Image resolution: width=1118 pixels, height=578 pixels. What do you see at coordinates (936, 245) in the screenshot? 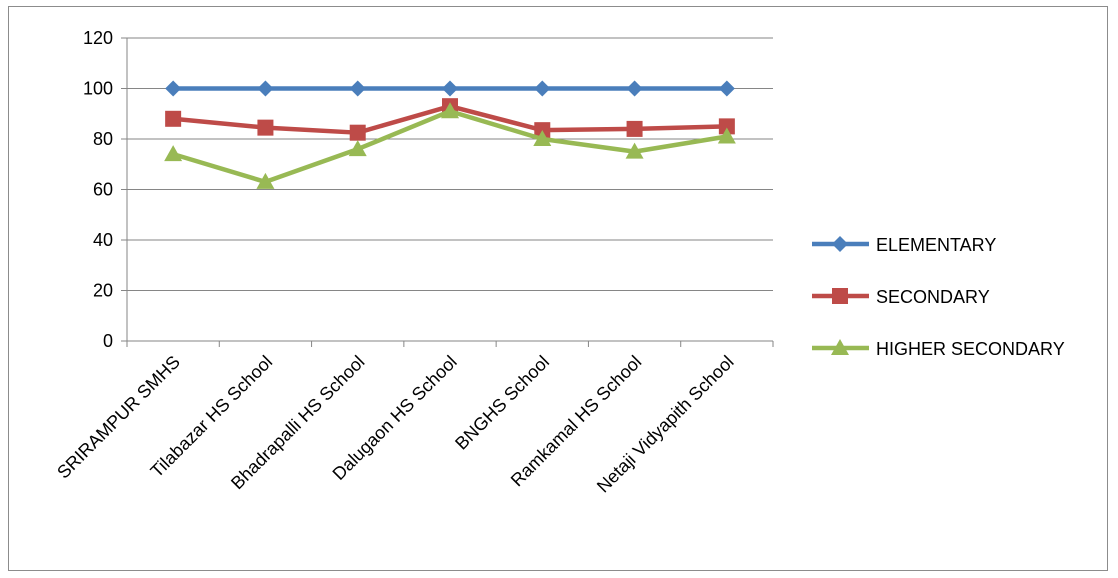
I see `legend-label: ELEMENTARY` at bounding box center [936, 245].